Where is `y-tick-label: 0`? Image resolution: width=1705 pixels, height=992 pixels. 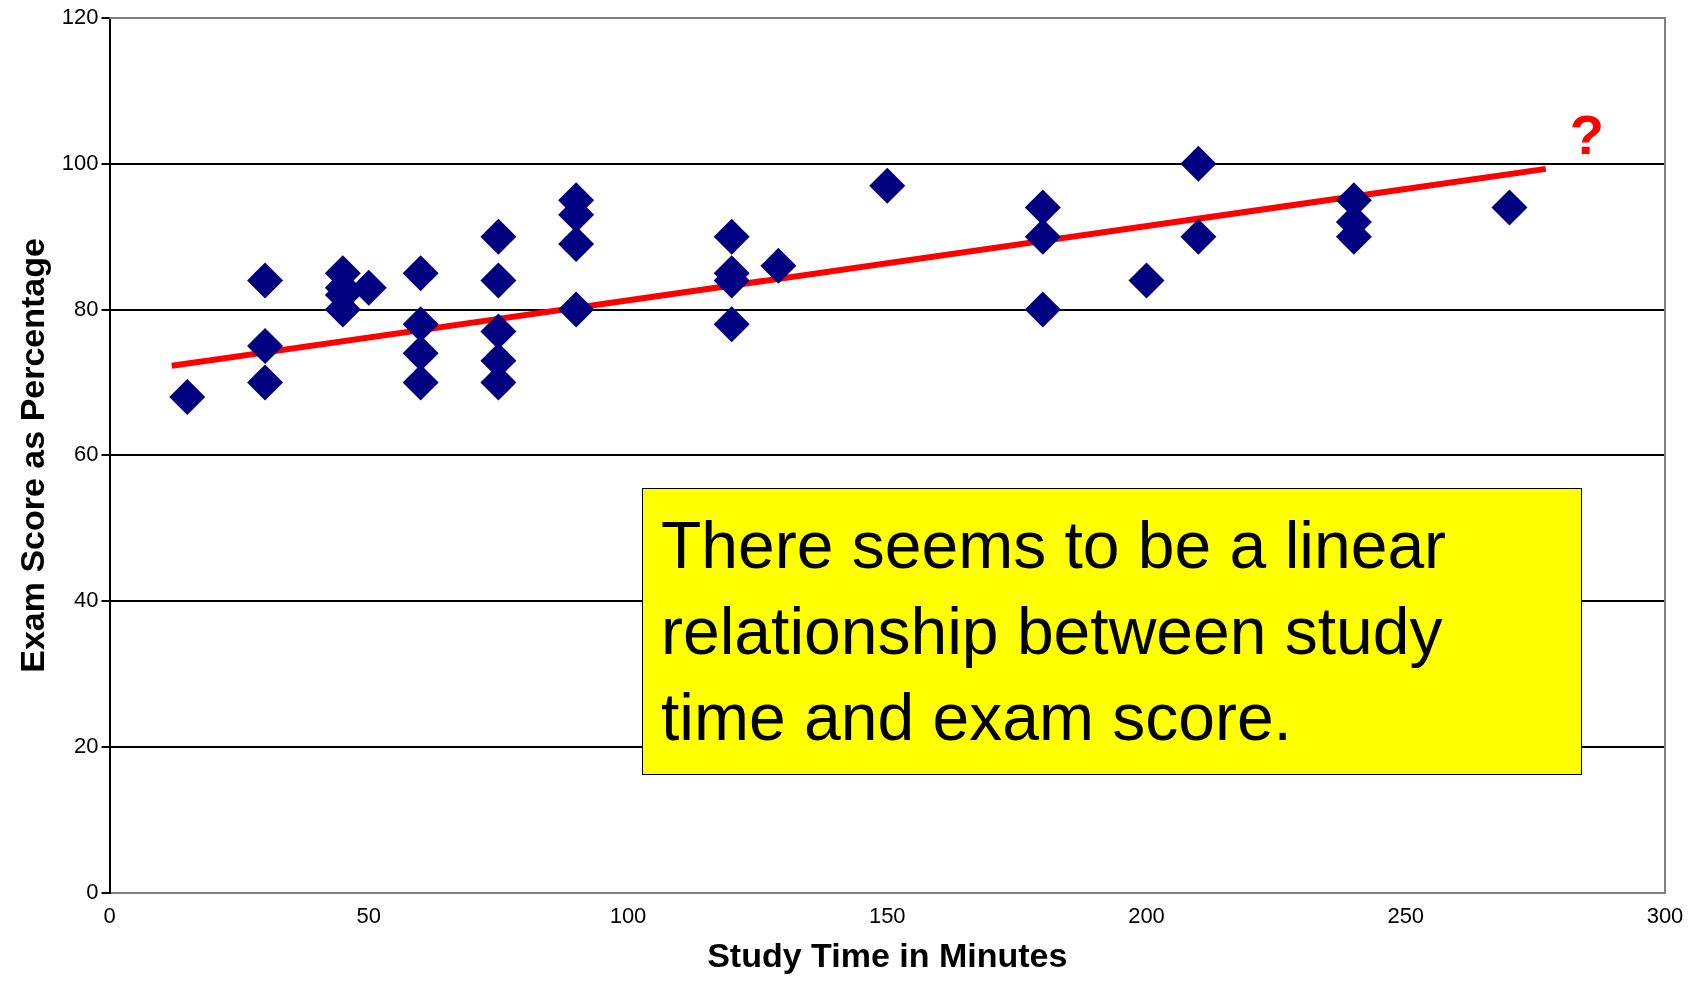
y-tick-label: 0 is located at coordinates (92, 891).